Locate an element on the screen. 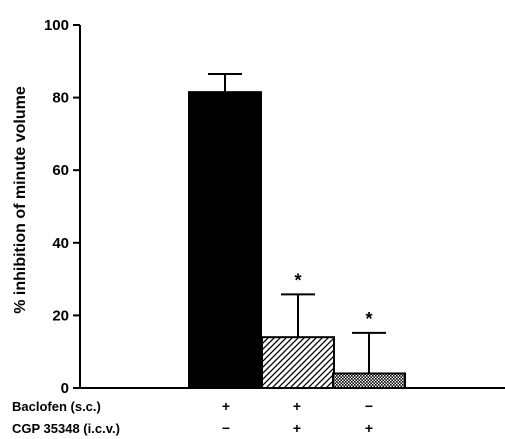 The height and width of the screenshot is (439, 505). y-tick-label: 40 is located at coordinates (60, 243).